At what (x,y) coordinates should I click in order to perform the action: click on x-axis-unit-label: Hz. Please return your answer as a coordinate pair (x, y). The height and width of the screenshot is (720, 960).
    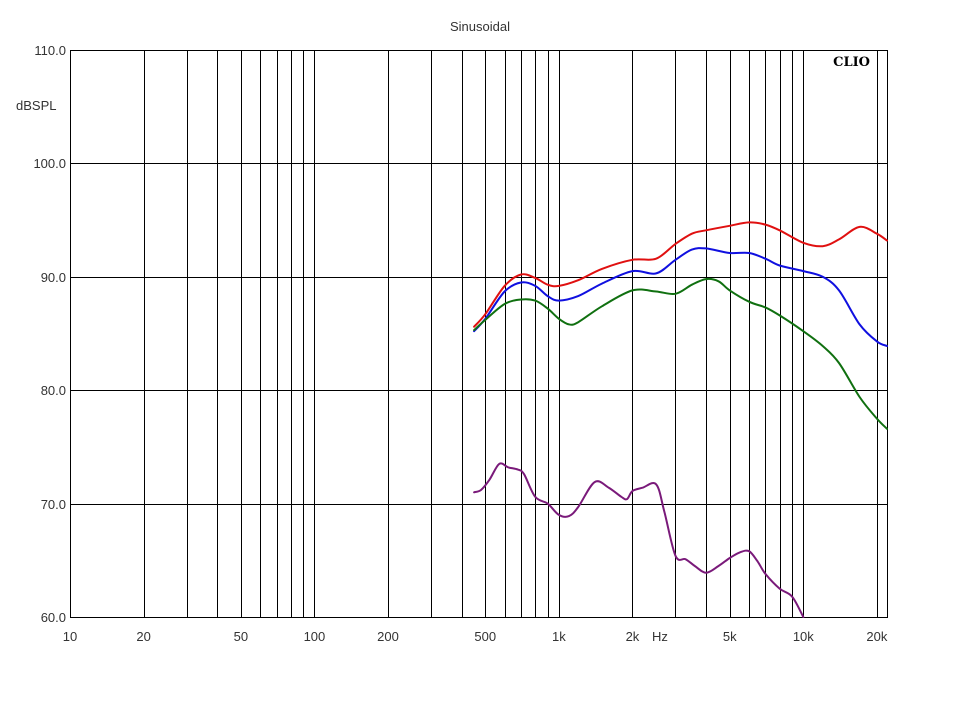
    Looking at the image, I should click on (660, 636).